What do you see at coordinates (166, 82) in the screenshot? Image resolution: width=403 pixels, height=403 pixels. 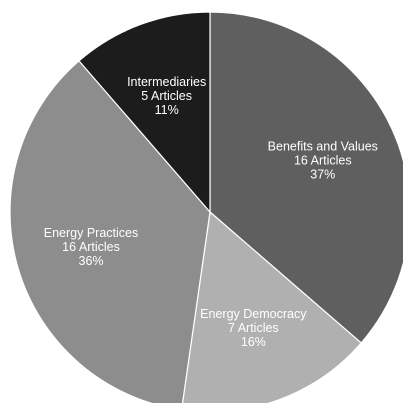 I see `slice-label-intermediaries: Intermediaries` at bounding box center [166, 82].